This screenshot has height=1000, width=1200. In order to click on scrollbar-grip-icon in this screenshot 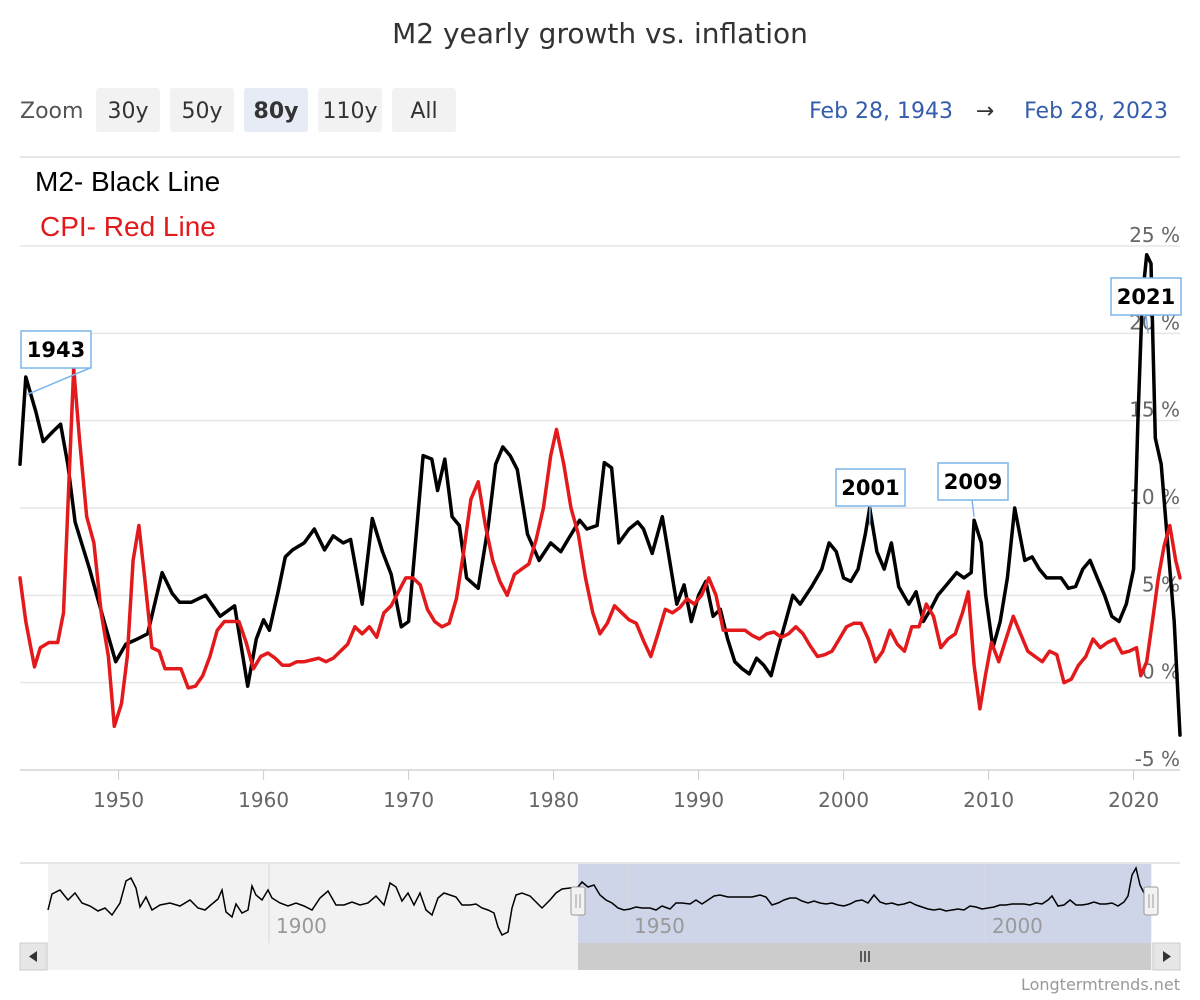, I will do `click(865, 956)`.